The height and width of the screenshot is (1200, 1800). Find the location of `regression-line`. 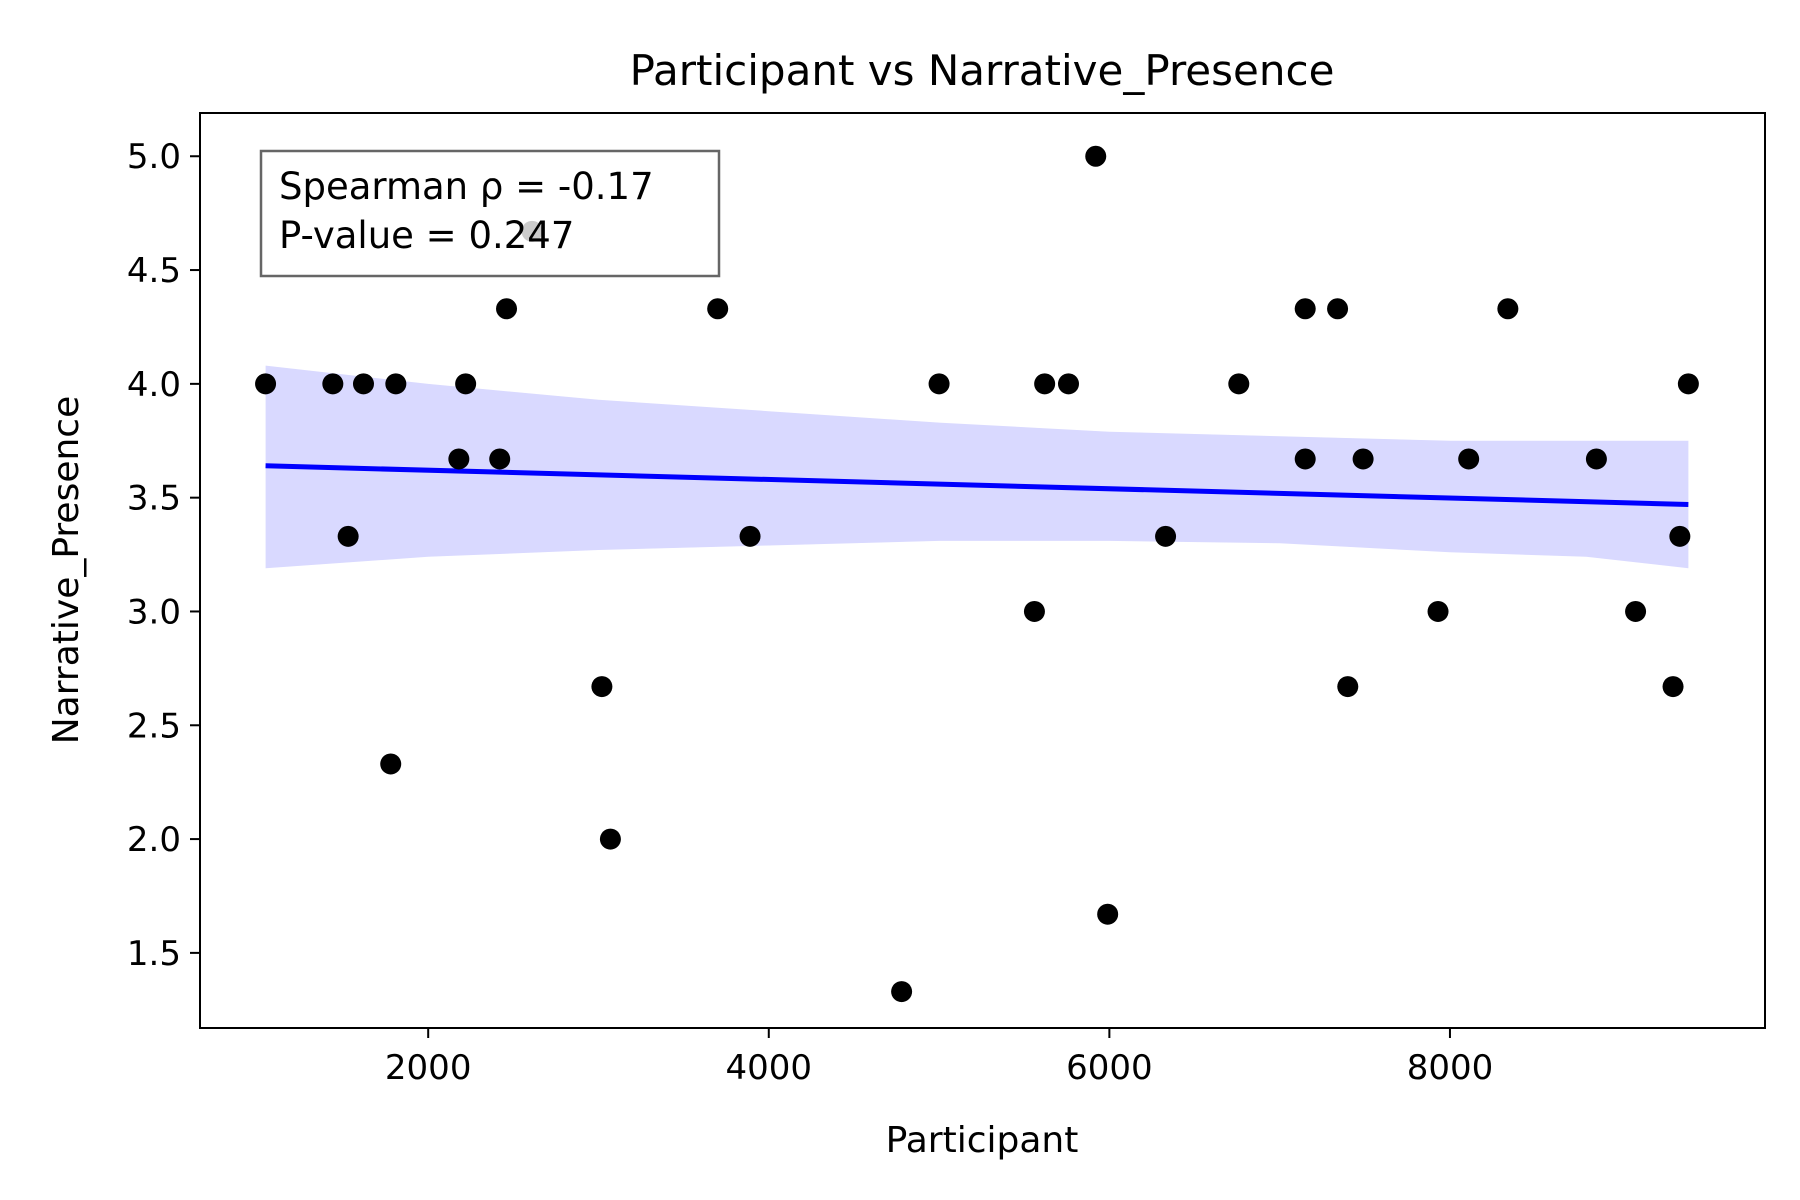

regression-line is located at coordinates (977, 485).